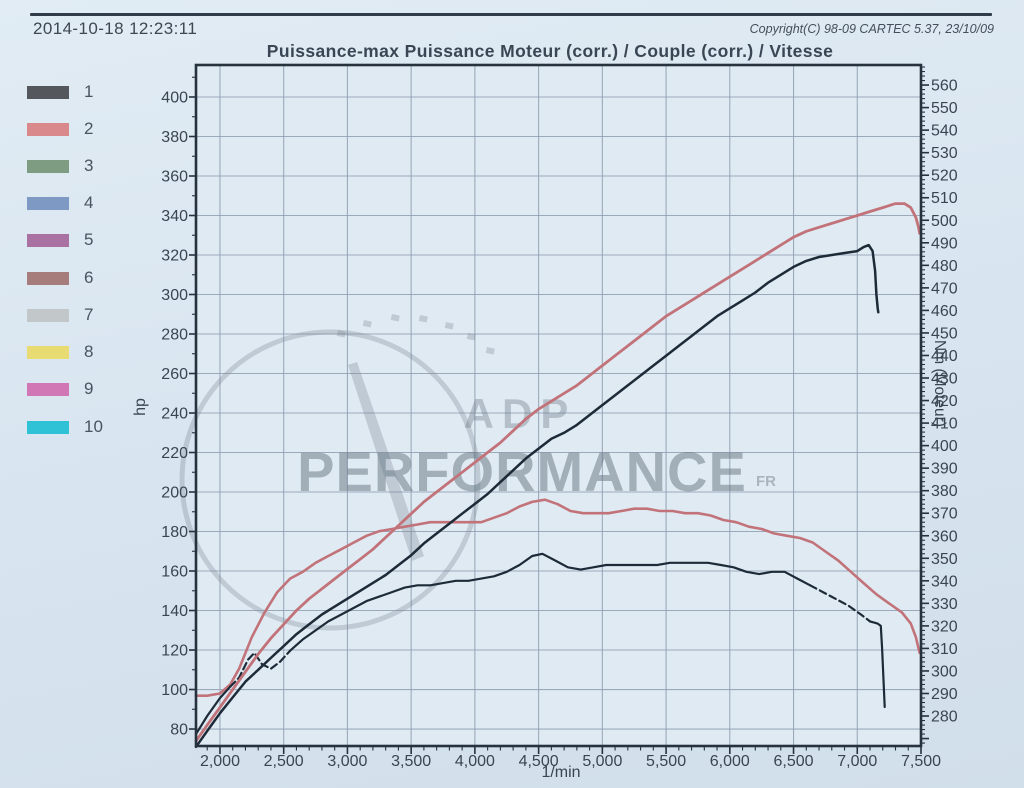 This screenshot has height=788, width=1024. Describe the element at coordinates (944, 153) in the screenshot. I see `y-right-tick-label: 530` at that location.